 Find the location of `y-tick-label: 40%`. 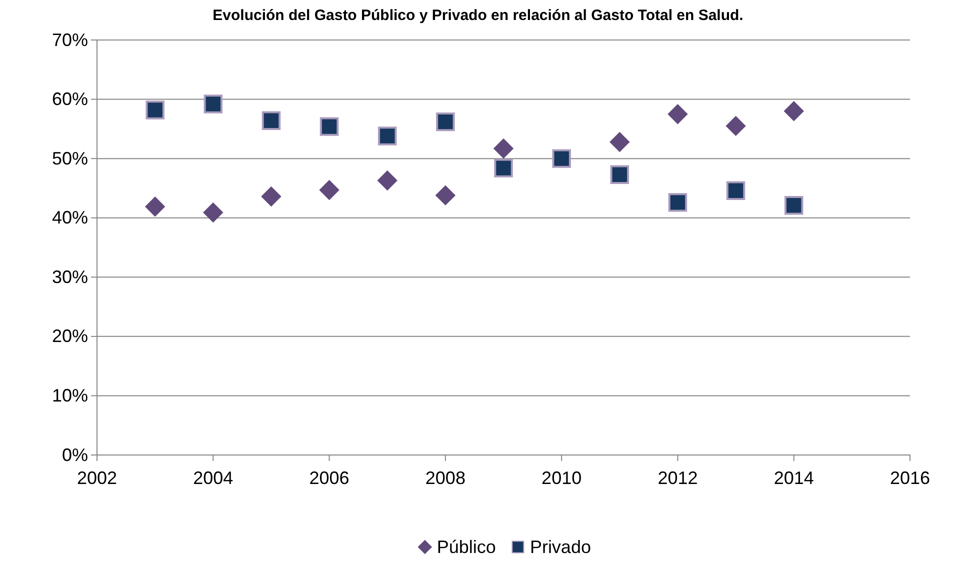

y-tick-label: 40% is located at coordinates (70, 218).